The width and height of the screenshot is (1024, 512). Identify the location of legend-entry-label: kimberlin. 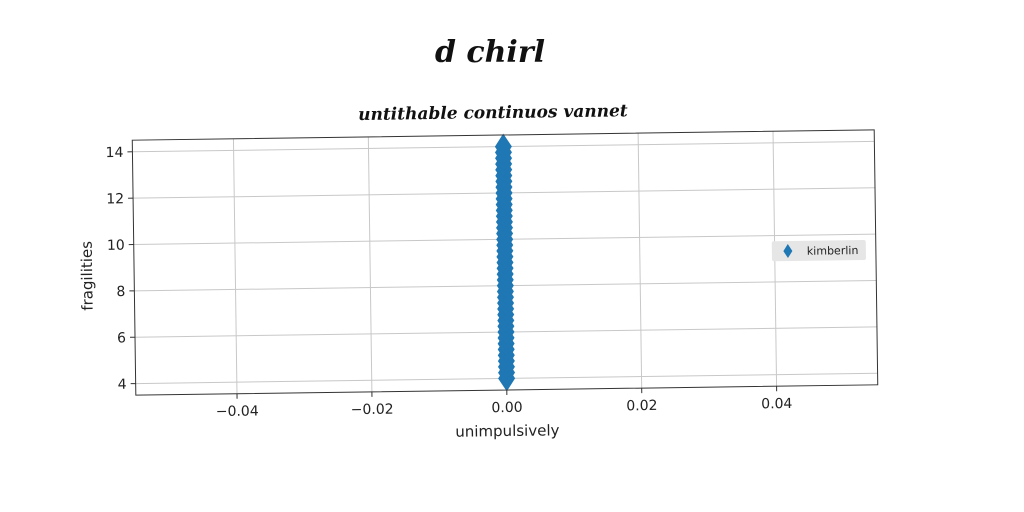
(833, 251).